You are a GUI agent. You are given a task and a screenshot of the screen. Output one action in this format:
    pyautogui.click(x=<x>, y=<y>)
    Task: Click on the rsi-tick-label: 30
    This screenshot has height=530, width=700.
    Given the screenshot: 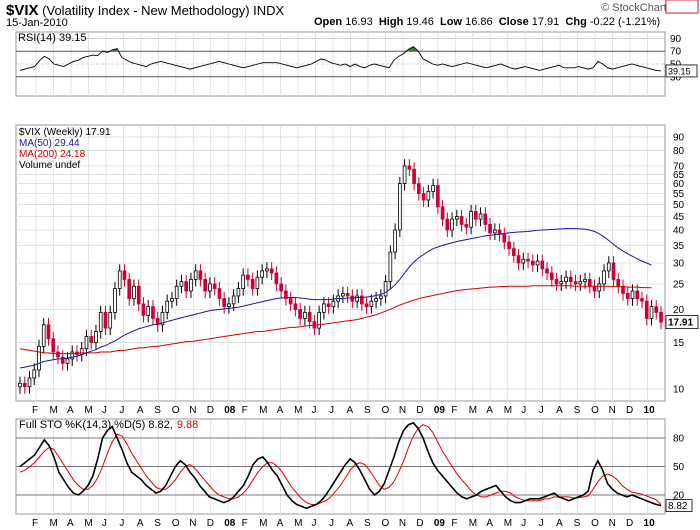 What is the action you would take?
    pyautogui.click(x=676, y=77)
    